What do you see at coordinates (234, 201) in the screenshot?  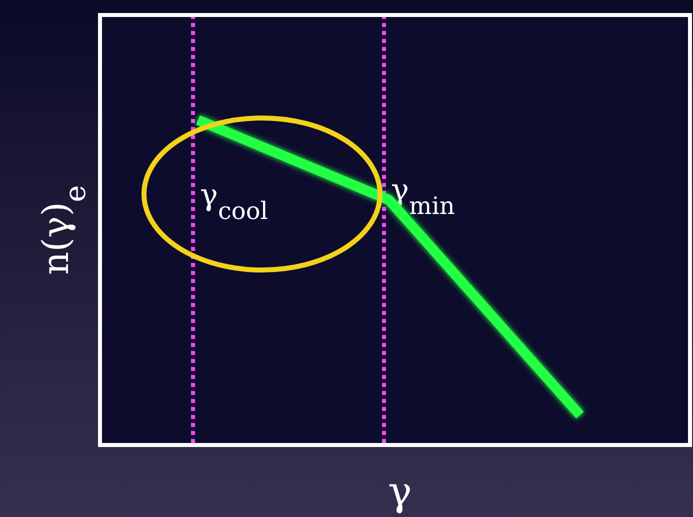 I see `annotation: γ$_{cool}$` at bounding box center [234, 201].